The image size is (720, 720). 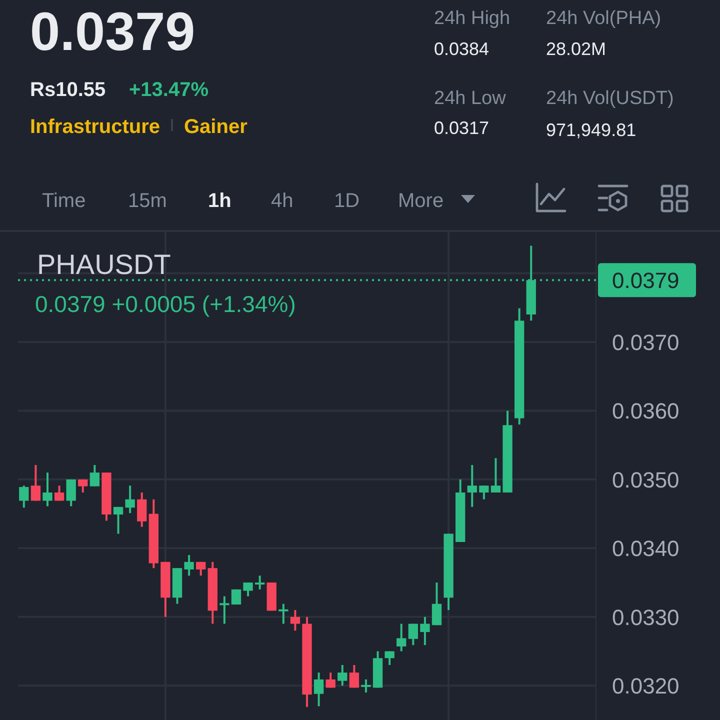 I want to click on text: 28.02M, so click(x=576, y=49).